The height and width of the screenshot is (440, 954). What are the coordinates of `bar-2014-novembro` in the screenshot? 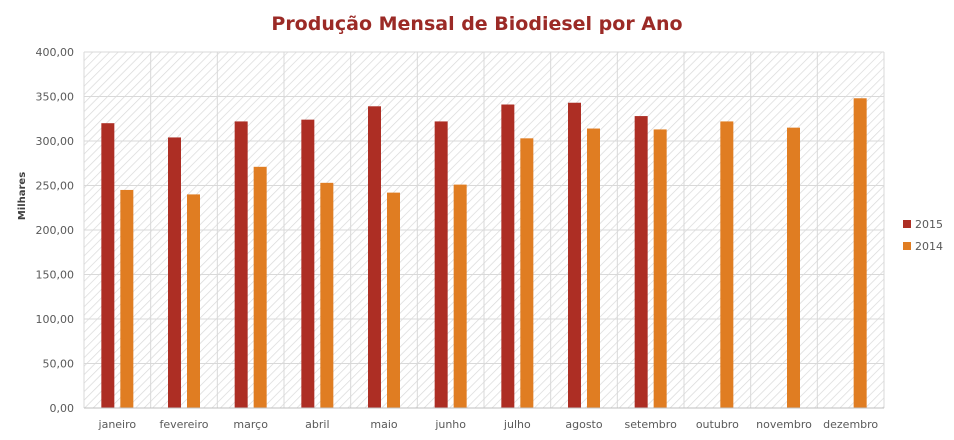 It's located at (793, 268).